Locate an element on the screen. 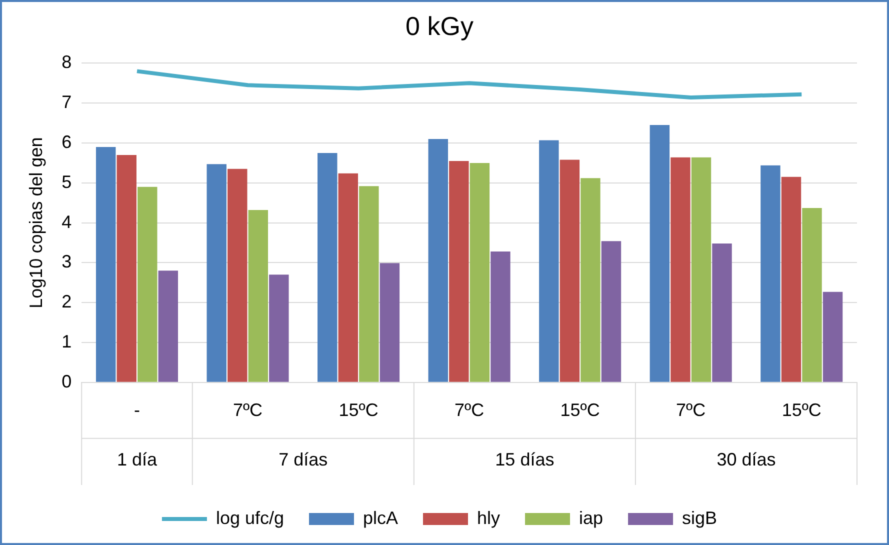  chart-title: 0 kGy is located at coordinates (440, 25).